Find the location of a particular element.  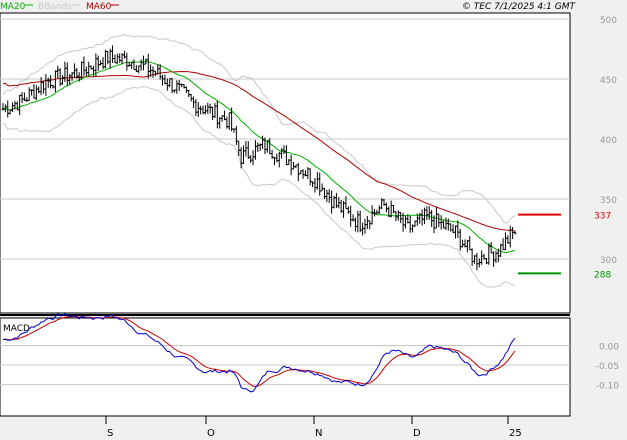

price-y-tick: 500 is located at coordinates (608, 21).